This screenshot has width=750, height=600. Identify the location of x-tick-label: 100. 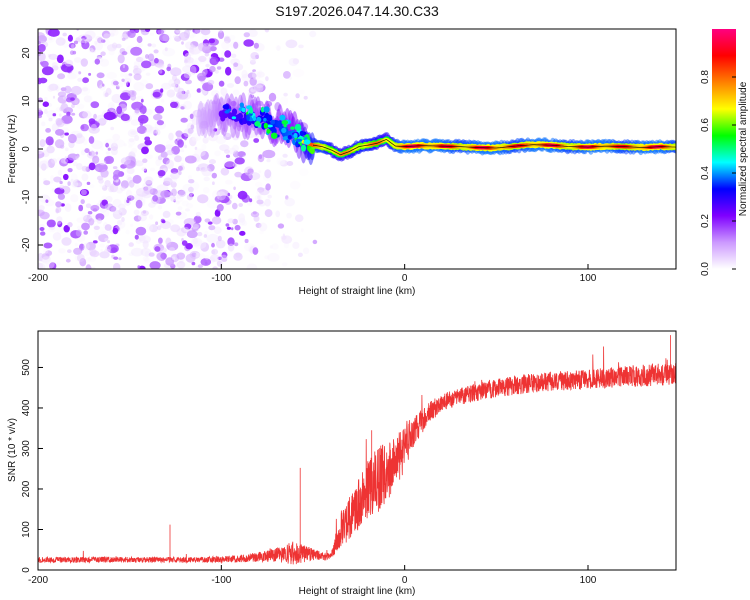
(588, 278).